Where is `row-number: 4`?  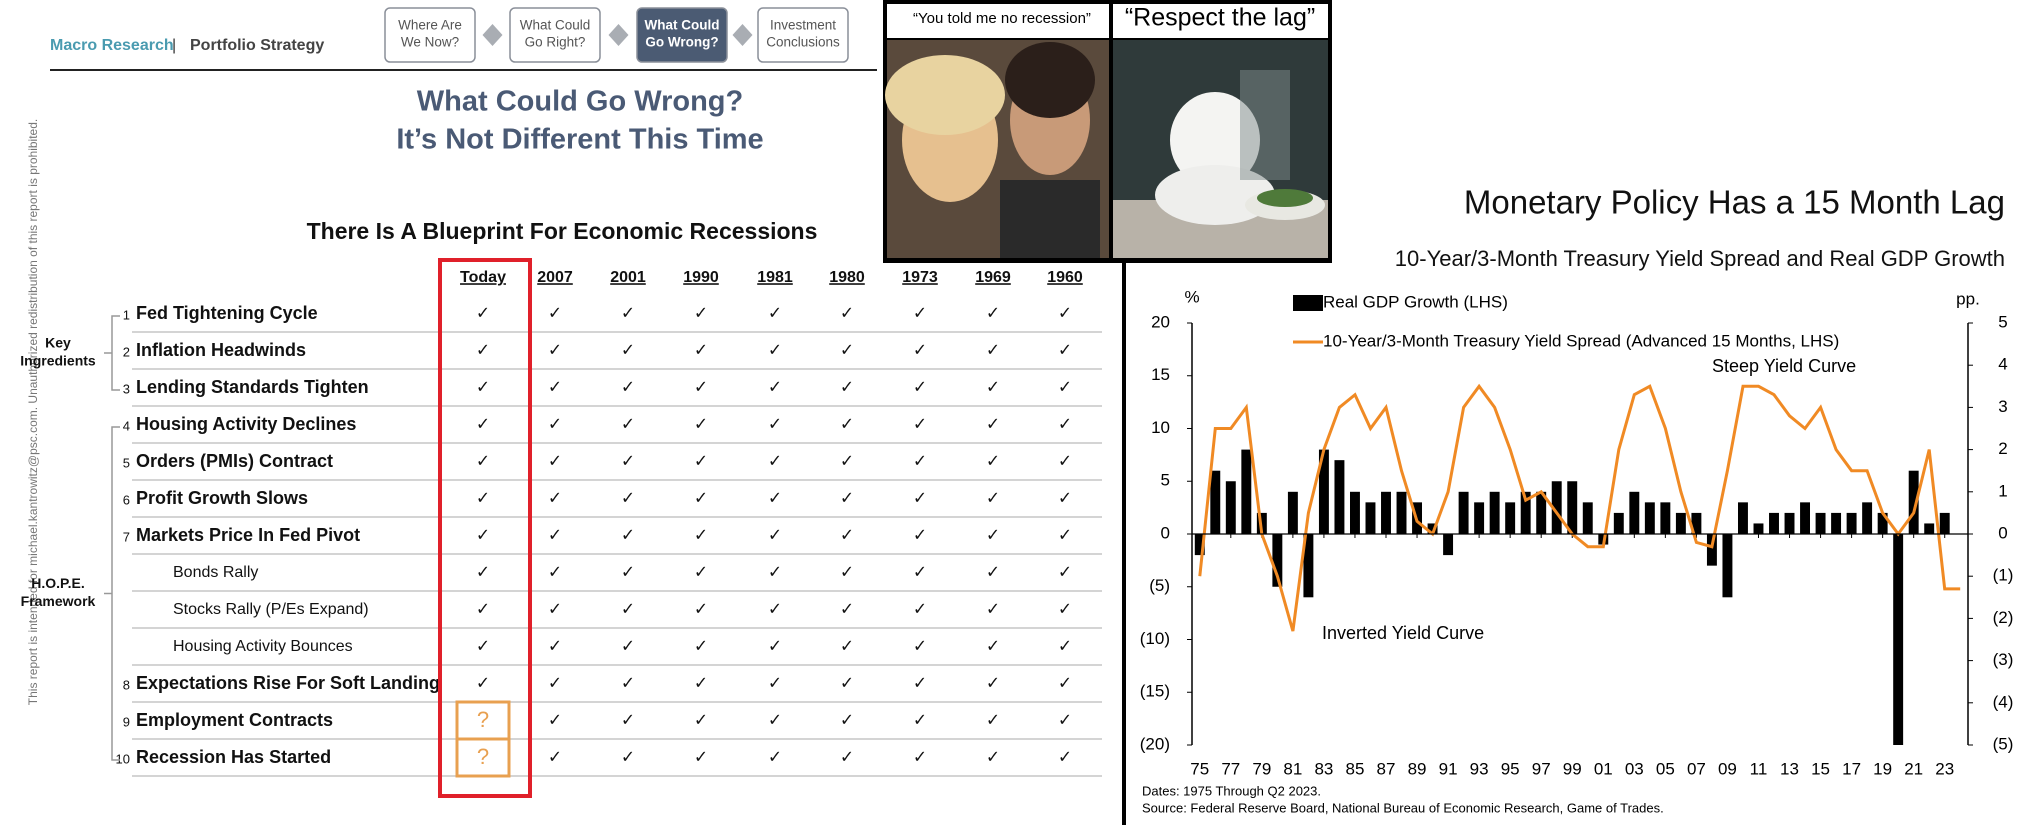 row-number: 4 is located at coordinates (126, 425).